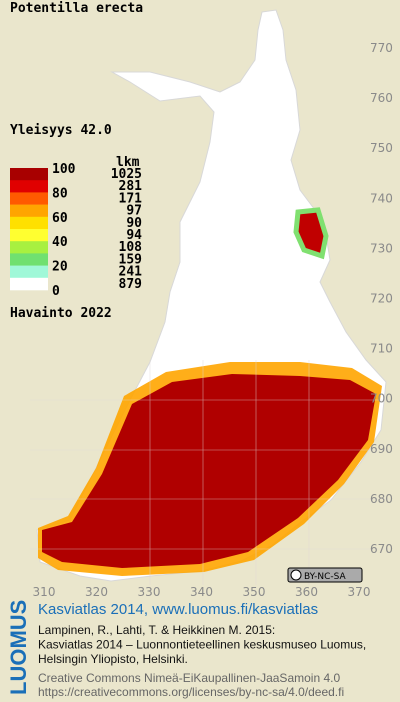 Image resolution: width=400 pixels, height=702 pixels. I want to click on legend-count: 97, so click(134, 211).